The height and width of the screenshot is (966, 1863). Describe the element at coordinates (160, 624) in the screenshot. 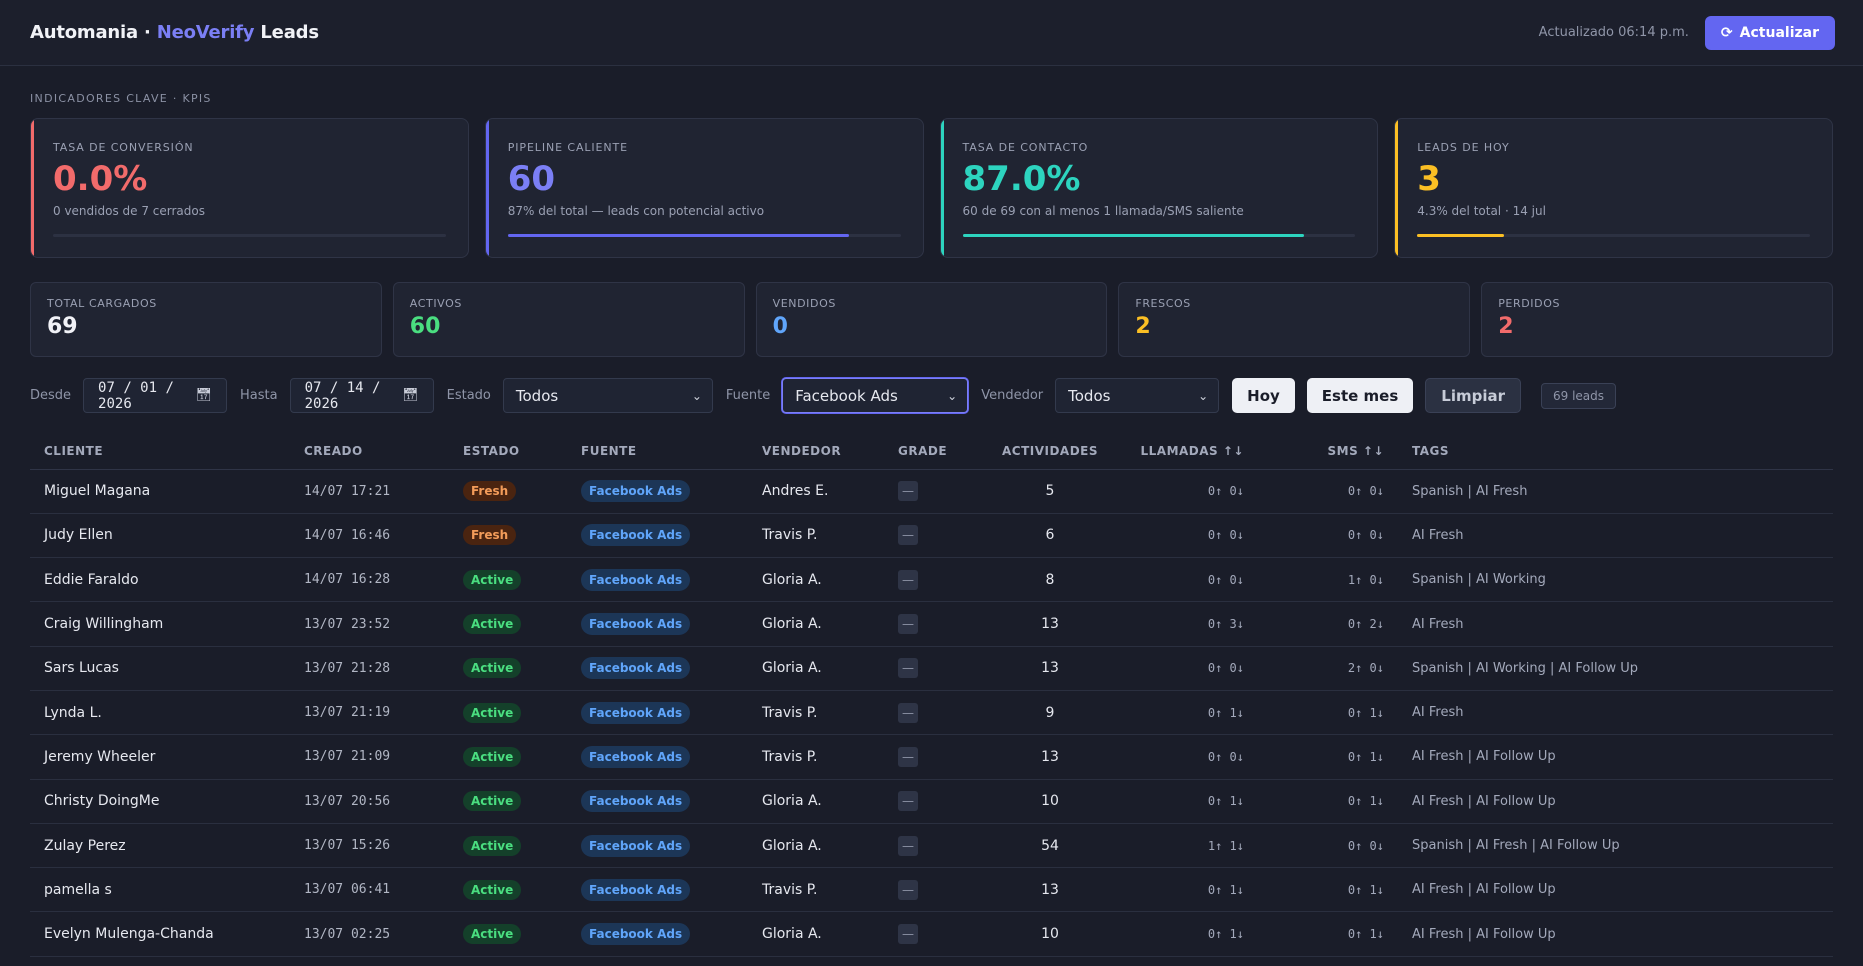

I see `client-name: Craig Willingham` at that location.